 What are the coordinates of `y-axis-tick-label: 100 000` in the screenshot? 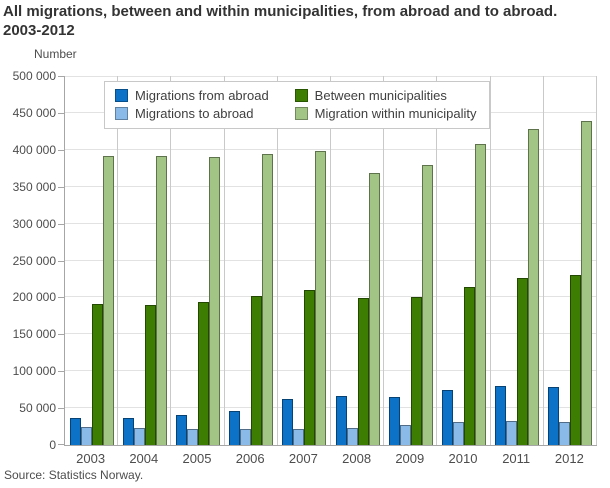 It's located at (34, 371).